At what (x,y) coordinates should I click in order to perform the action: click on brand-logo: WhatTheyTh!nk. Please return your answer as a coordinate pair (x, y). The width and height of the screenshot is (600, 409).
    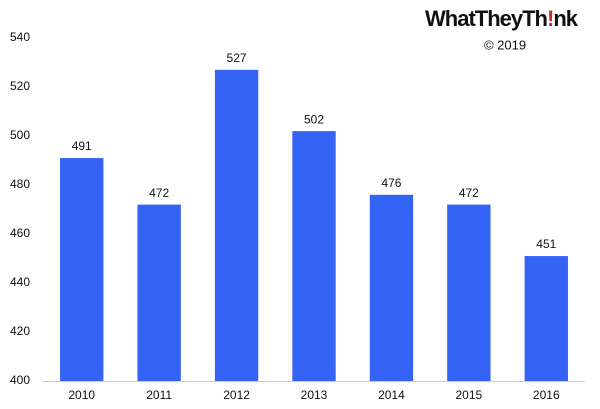
    Looking at the image, I should click on (502, 18).